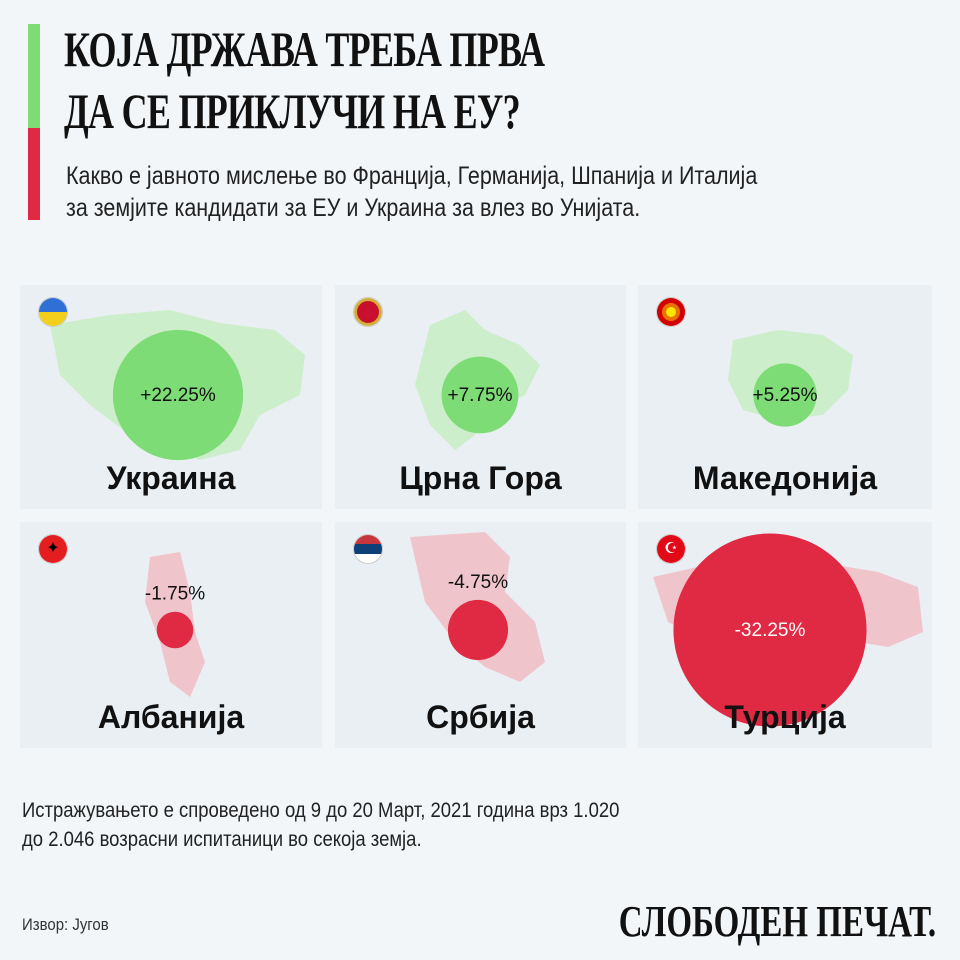  I want to click on title-line-2: ДА СЕ ПРИКЛУЧИ НА ЕУ?, so click(292, 111).